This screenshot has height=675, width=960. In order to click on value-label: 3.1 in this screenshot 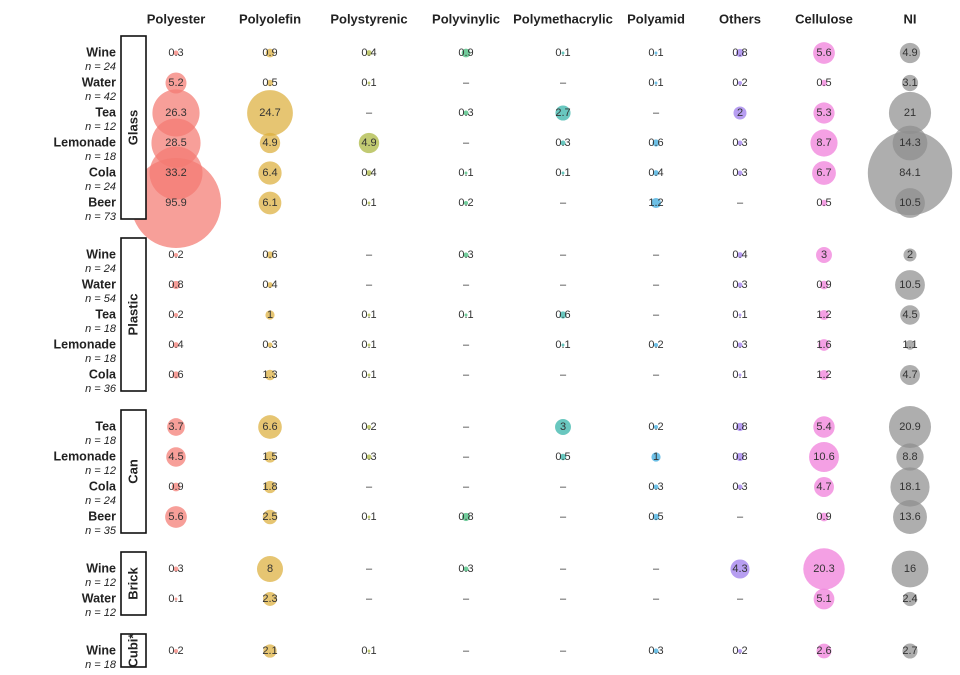, I will do `click(909, 83)`.